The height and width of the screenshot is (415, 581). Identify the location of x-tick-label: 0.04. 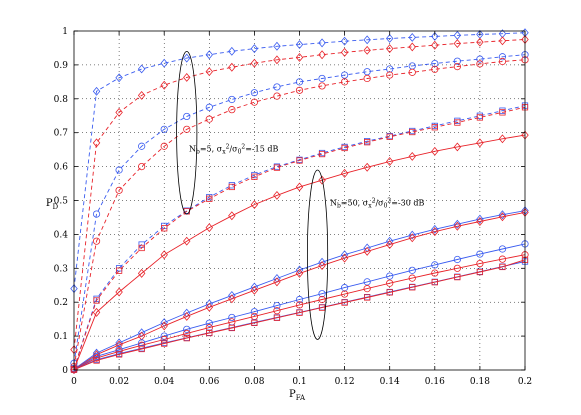
(164, 382).